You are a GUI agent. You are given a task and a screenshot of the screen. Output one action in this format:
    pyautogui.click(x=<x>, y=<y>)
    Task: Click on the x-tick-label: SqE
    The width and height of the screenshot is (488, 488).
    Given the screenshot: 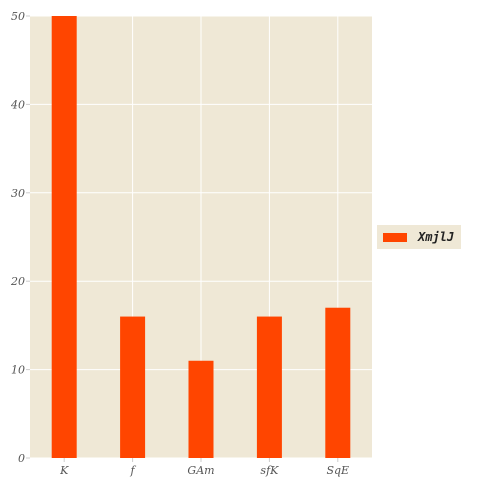 What is the action you would take?
    pyautogui.click(x=337, y=470)
    